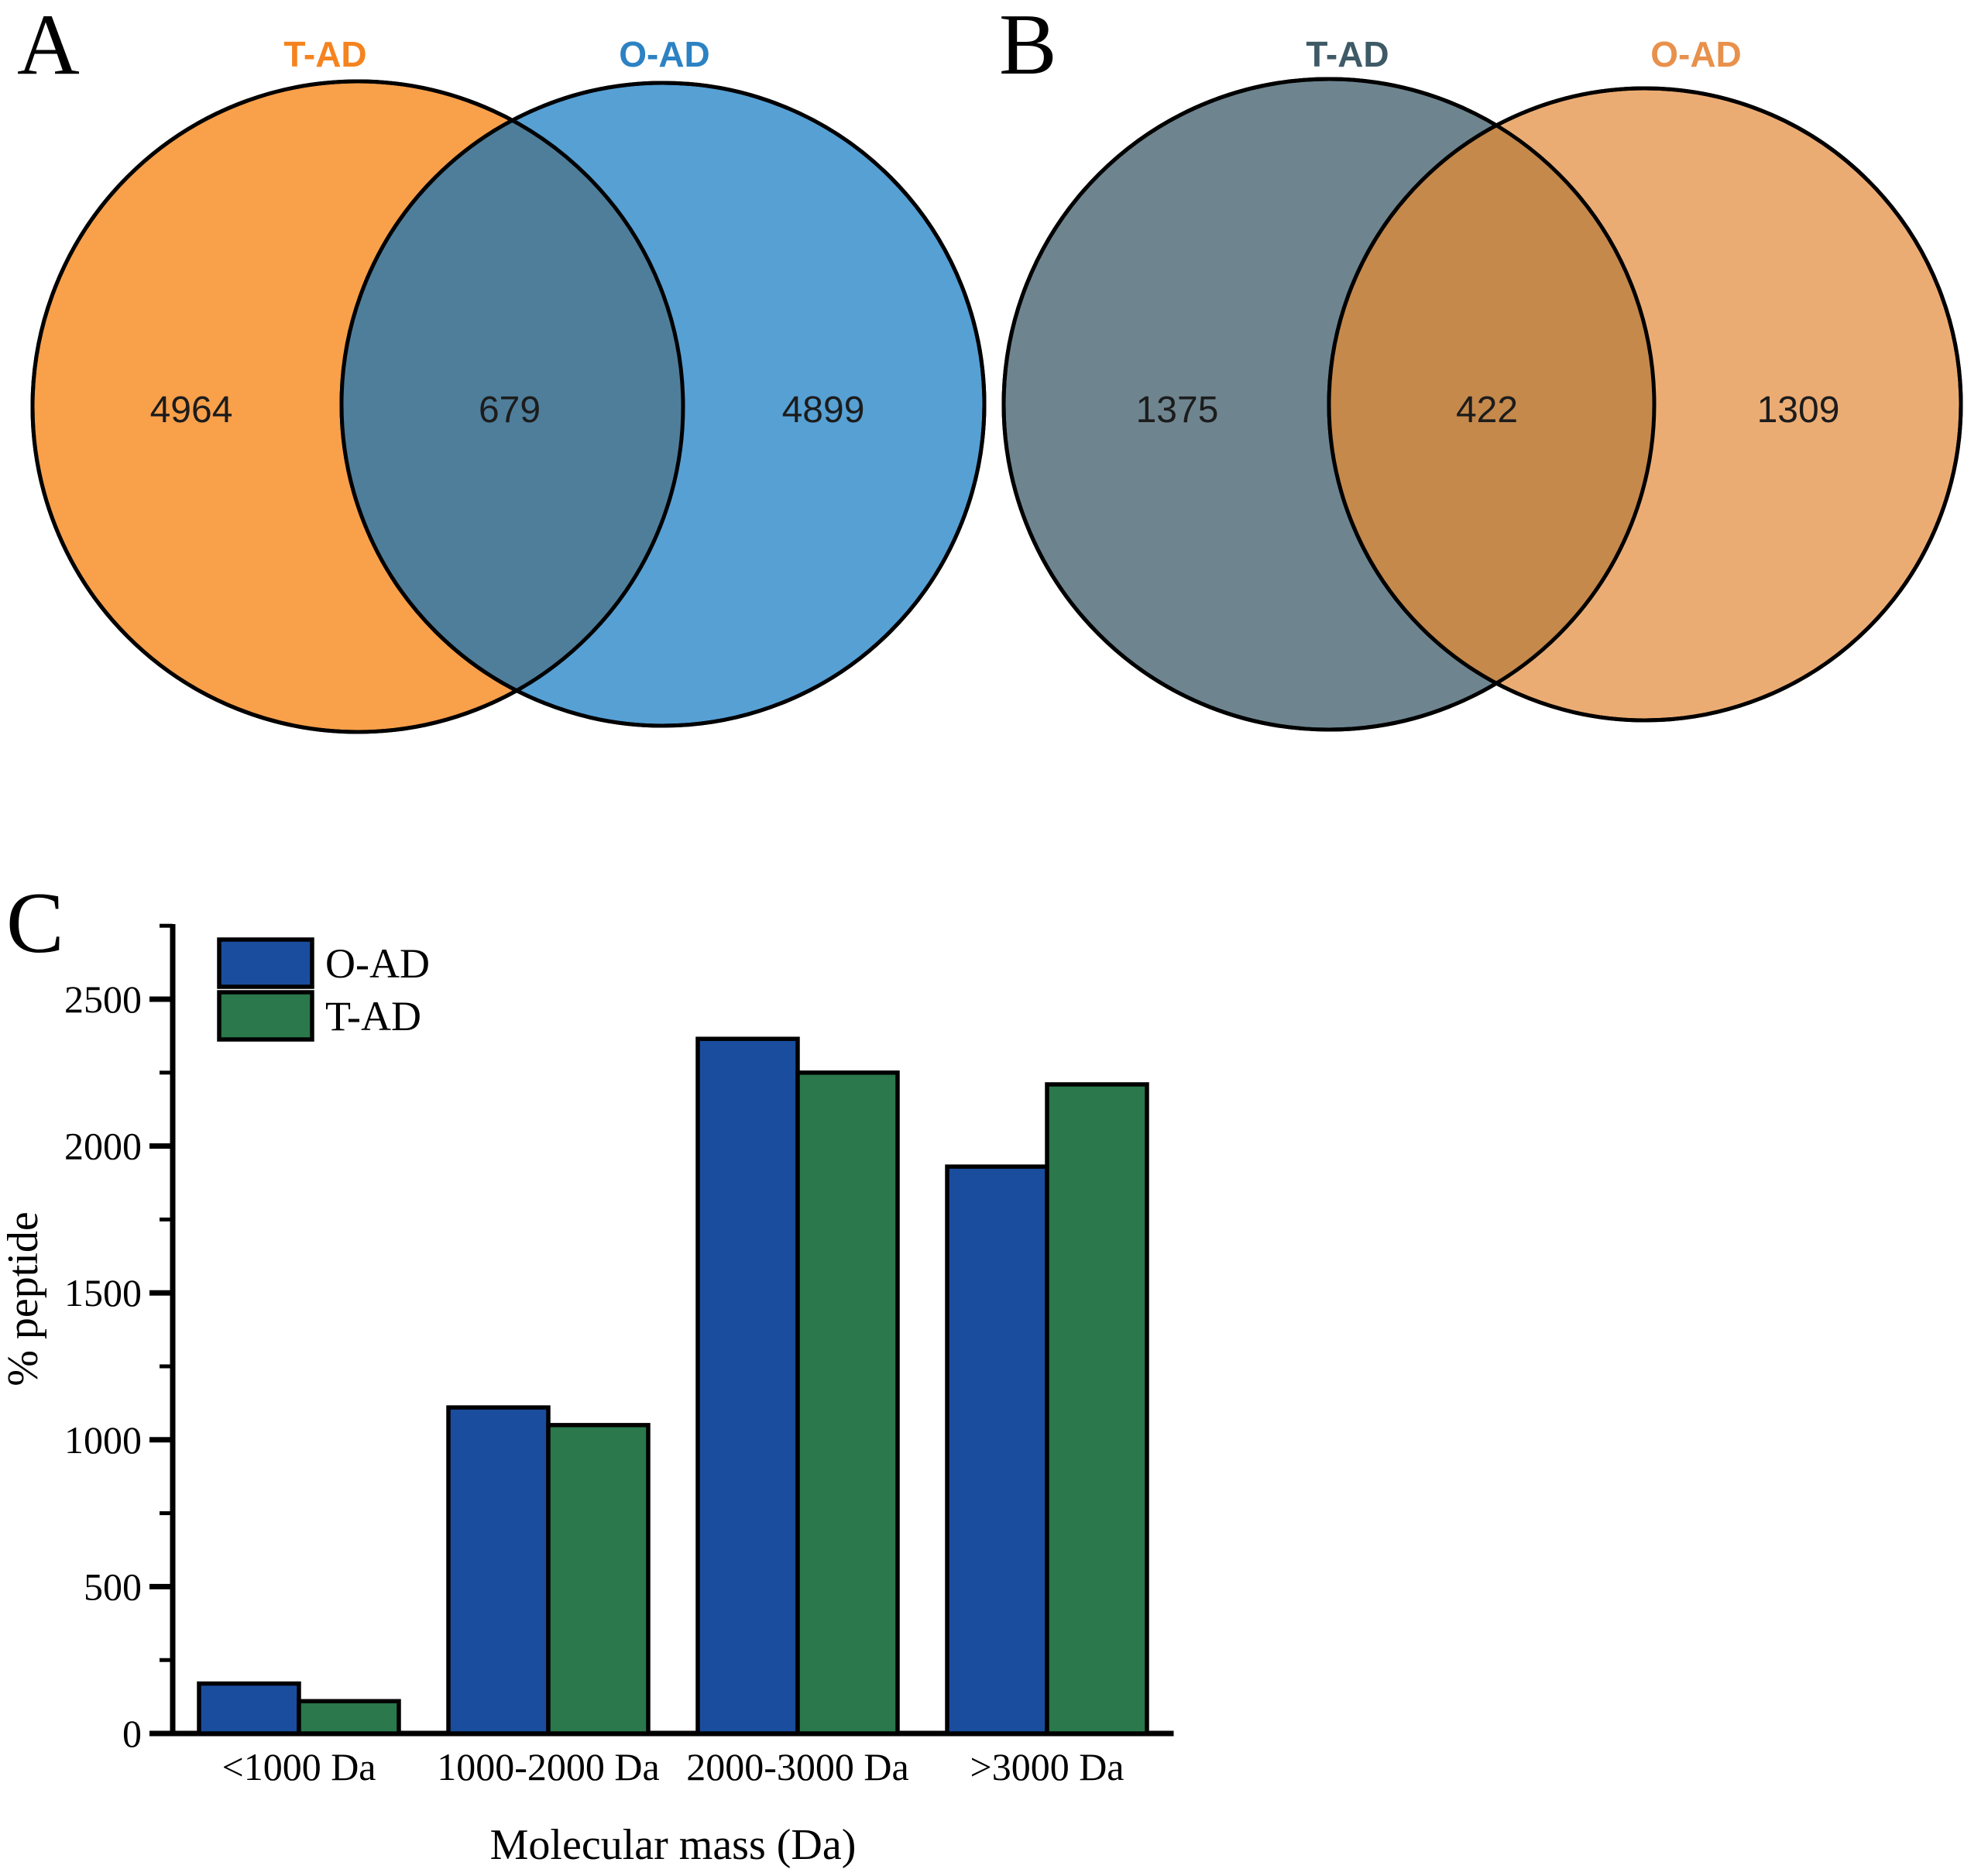 The width and height of the screenshot is (1964, 1876). What do you see at coordinates (673, 1766) in the screenshot?
I see `x-axis-labels: <1000 Da 1000-2000 Da 2000-3000 Da >3000 Da` at bounding box center [673, 1766].